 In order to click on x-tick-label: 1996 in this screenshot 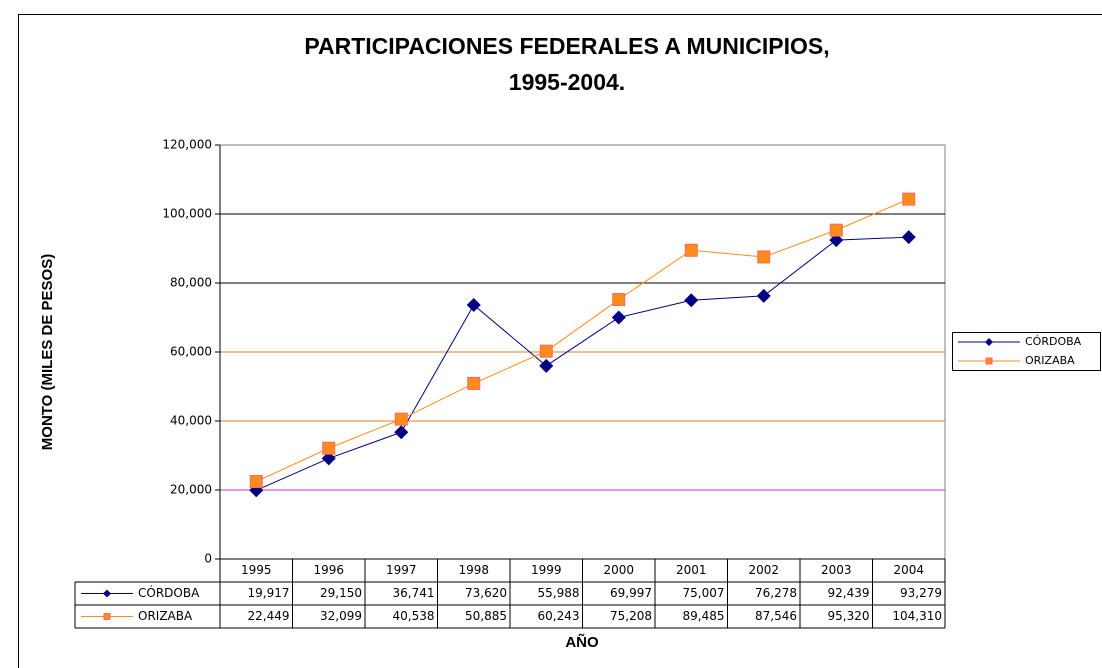, I will do `click(328, 570)`.